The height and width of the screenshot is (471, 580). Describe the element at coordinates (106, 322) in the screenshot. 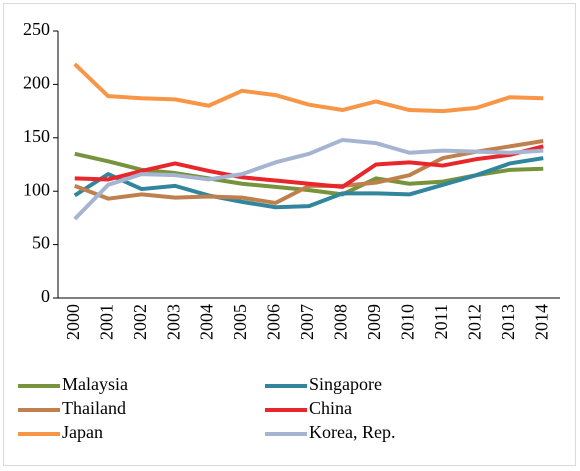

I see `x-tick-label: 2001` at that location.